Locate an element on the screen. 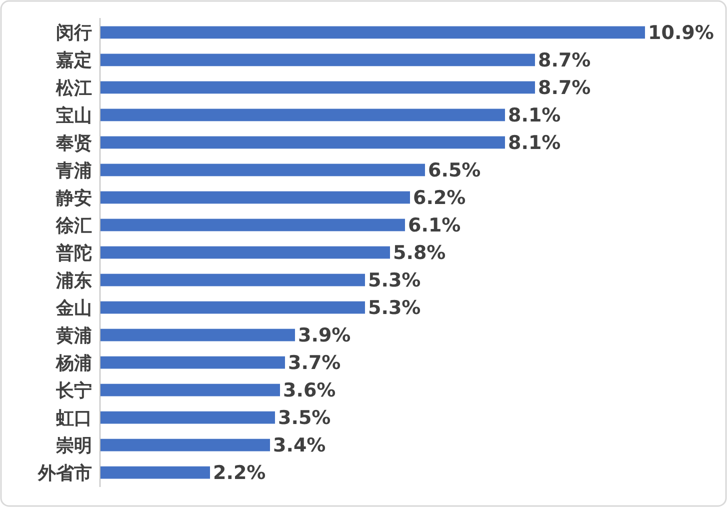  y-tick-label: 宝山 is located at coordinates (74, 115).